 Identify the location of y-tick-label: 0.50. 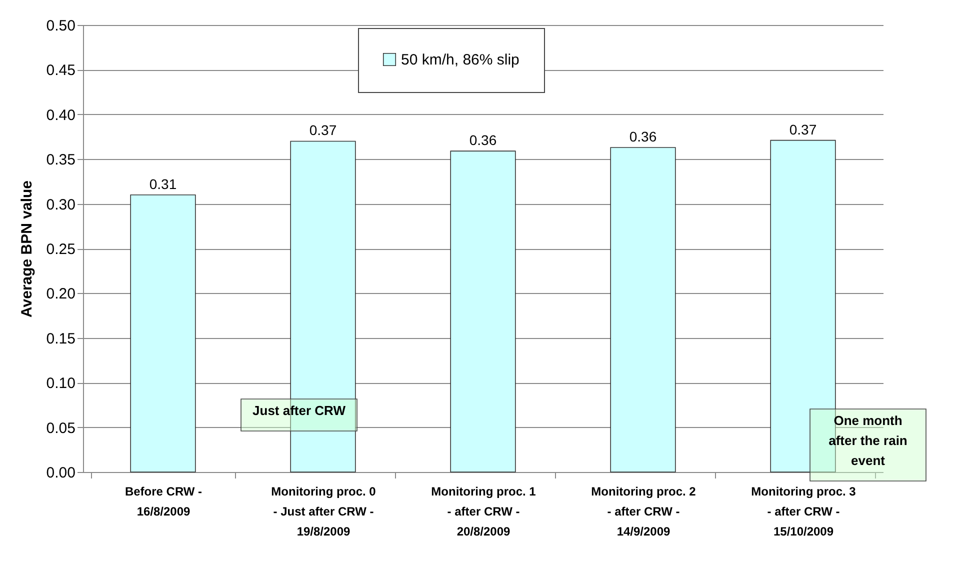
(61, 26).